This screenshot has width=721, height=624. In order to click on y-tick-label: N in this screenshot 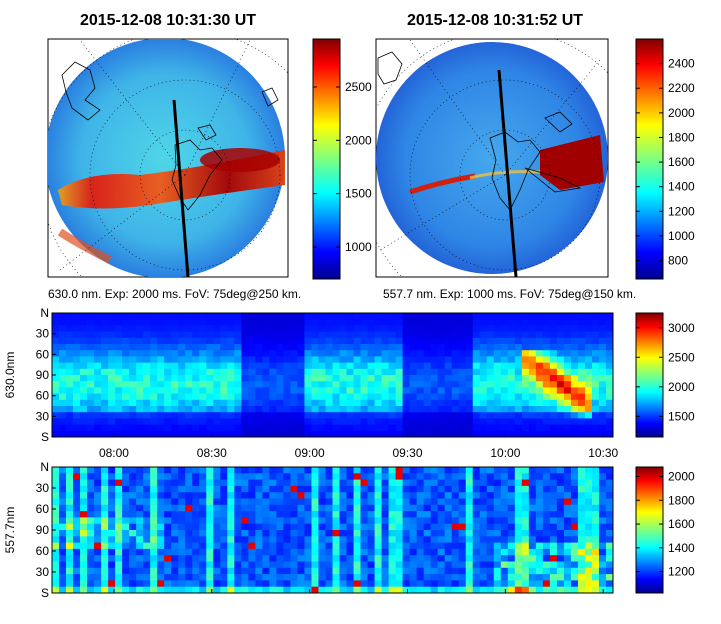, I will do `click(44, 467)`.